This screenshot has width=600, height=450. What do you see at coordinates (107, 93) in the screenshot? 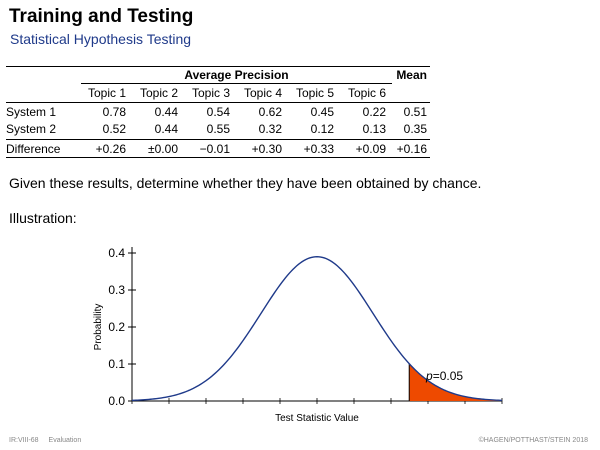
I see `topic-header: Topic 1` at bounding box center [107, 93].